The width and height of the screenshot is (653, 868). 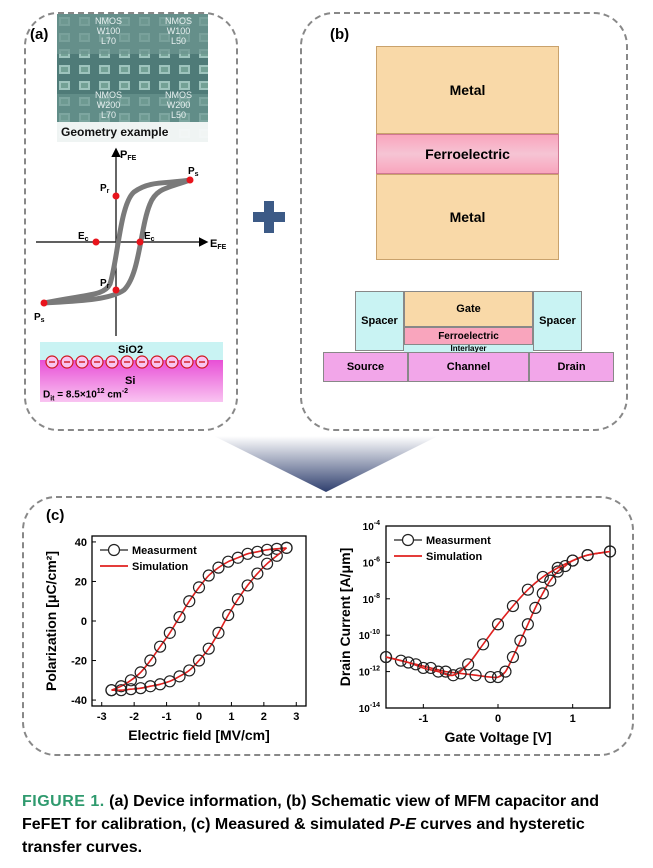 What do you see at coordinates (369, 672) in the screenshot?
I see `y-tick-label: 10⁻¹²` at bounding box center [369, 672].